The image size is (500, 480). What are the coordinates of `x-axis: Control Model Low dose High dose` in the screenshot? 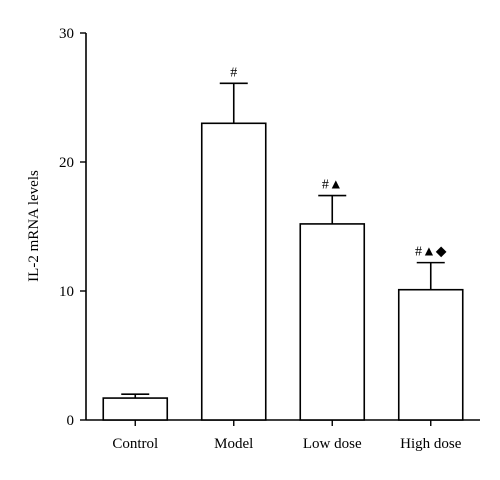 It's located at (283, 435).